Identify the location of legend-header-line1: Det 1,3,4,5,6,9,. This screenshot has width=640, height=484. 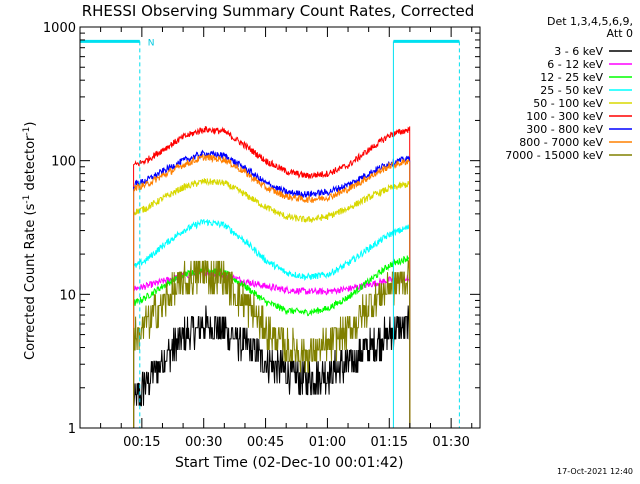
(590, 21).